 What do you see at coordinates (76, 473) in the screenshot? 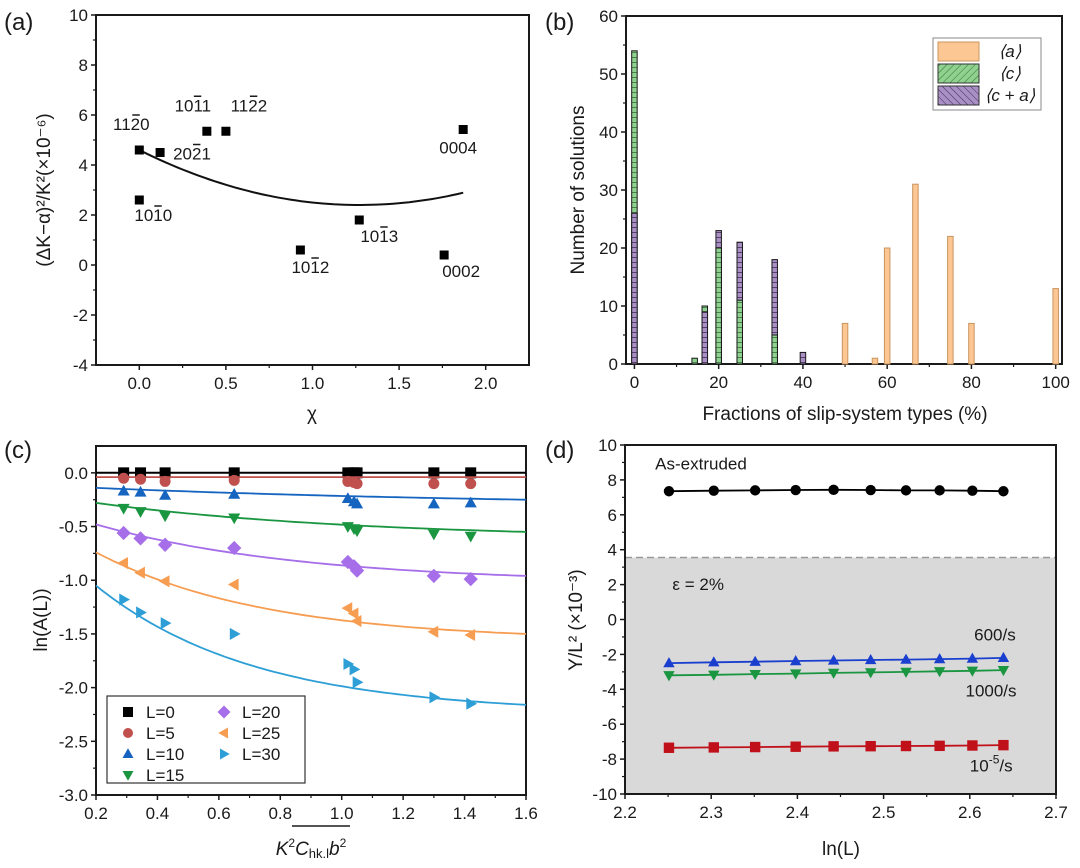
I see `y-tick-label-c: 0.0` at bounding box center [76, 473].